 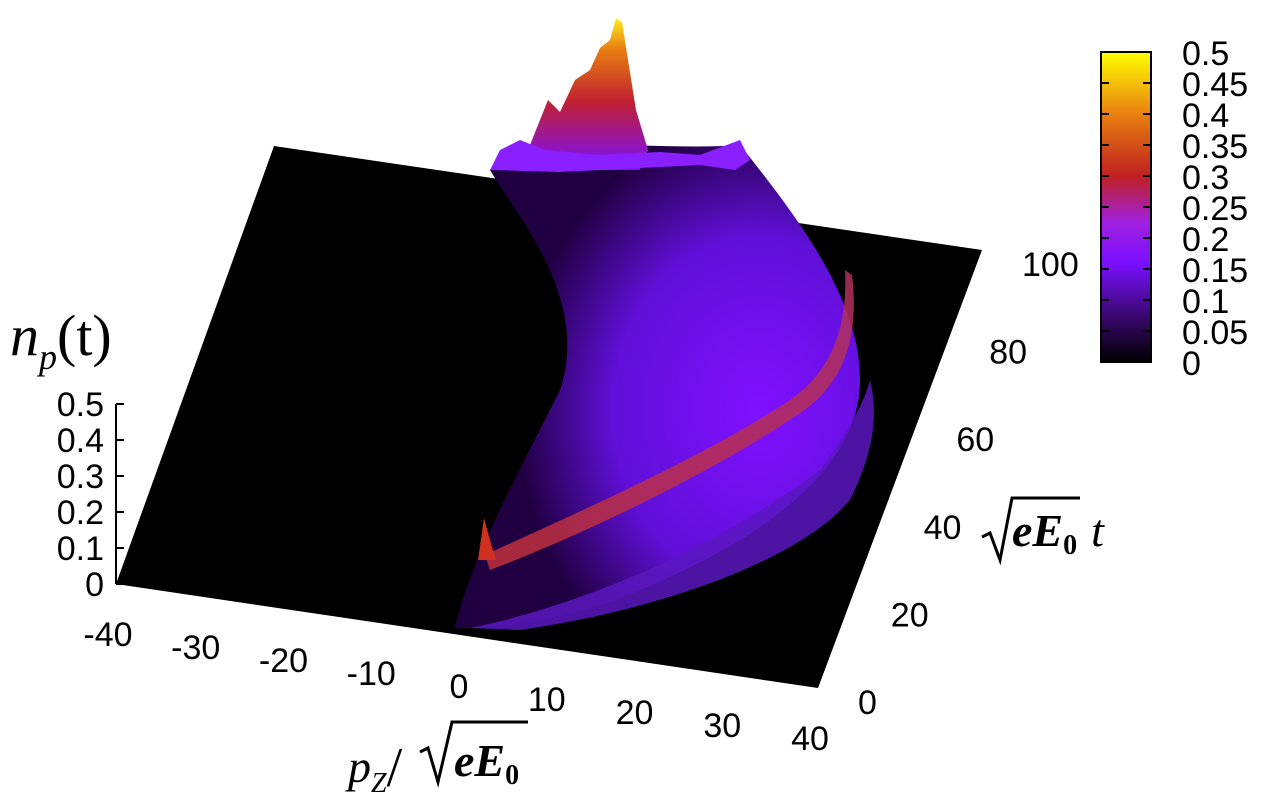 What do you see at coordinates (547, 700) in the screenshot?
I see `x-tick-label: 10` at bounding box center [547, 700].